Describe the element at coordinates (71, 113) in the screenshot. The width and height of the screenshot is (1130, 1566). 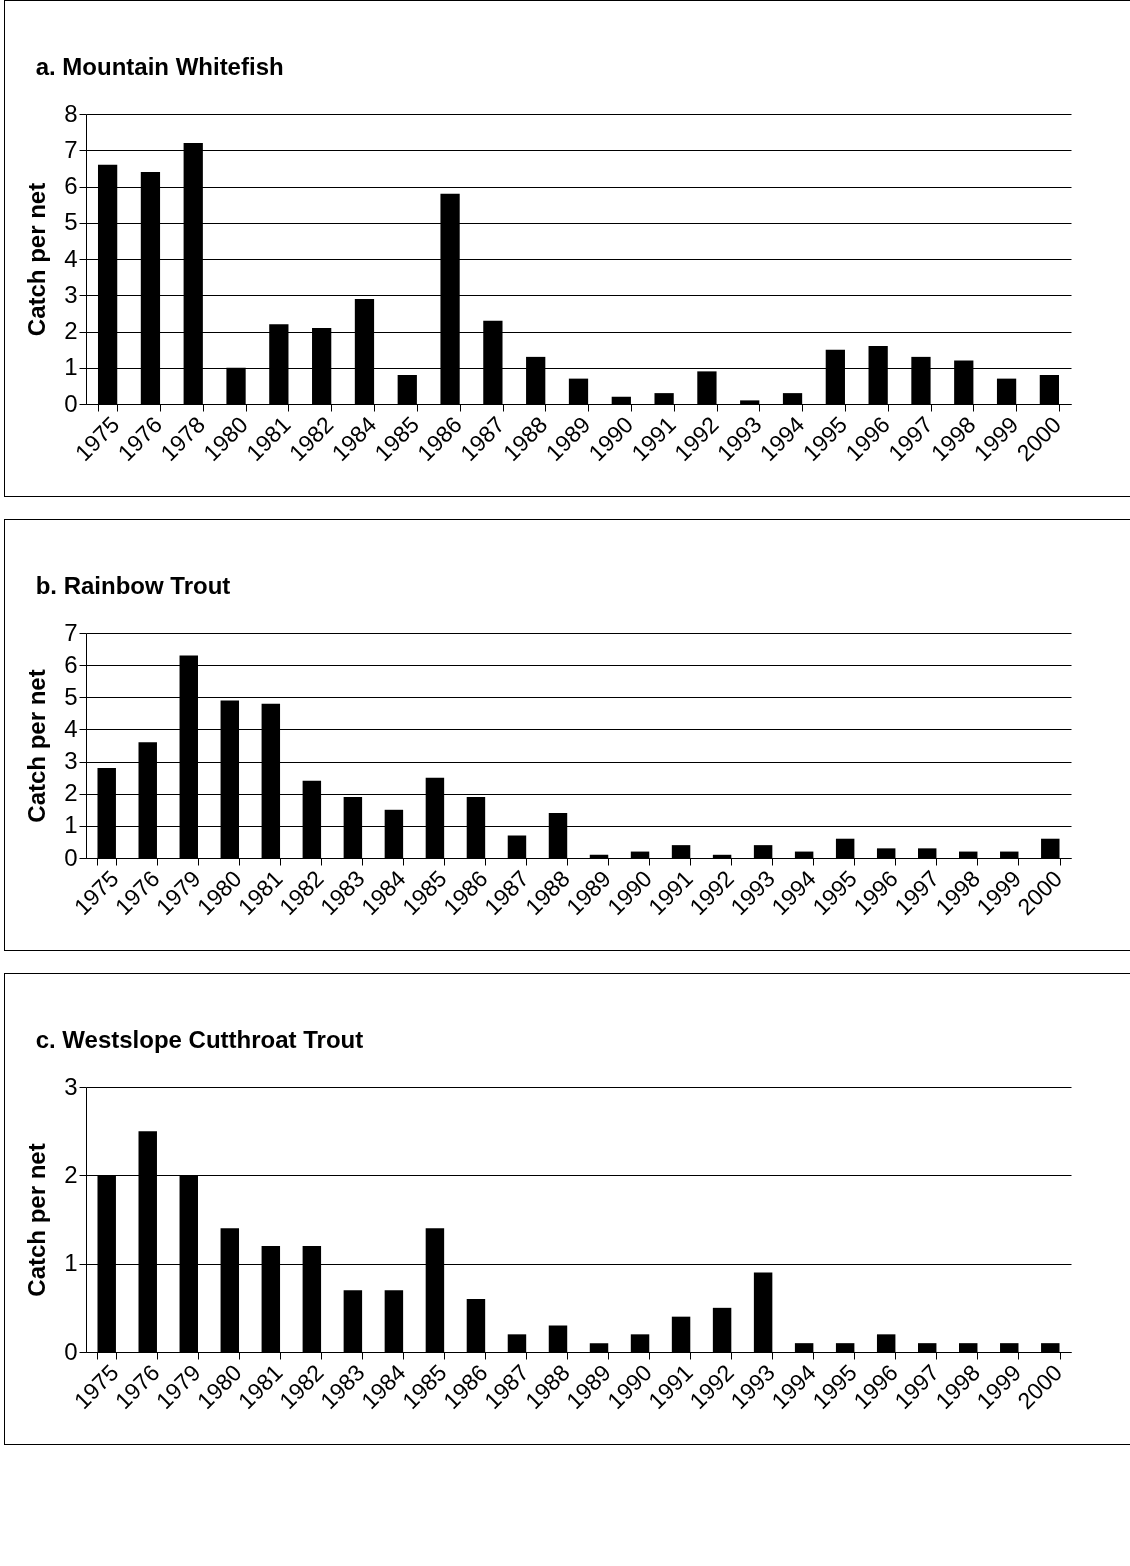
I see `y-tick-label: 8` at that location.